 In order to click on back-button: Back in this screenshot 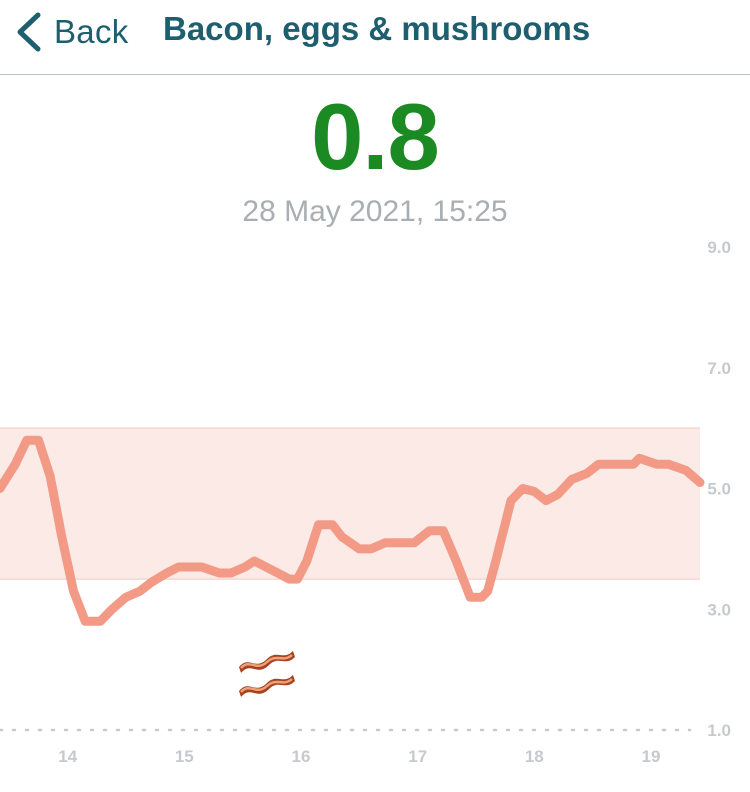, I will do `click(71, 32)`.